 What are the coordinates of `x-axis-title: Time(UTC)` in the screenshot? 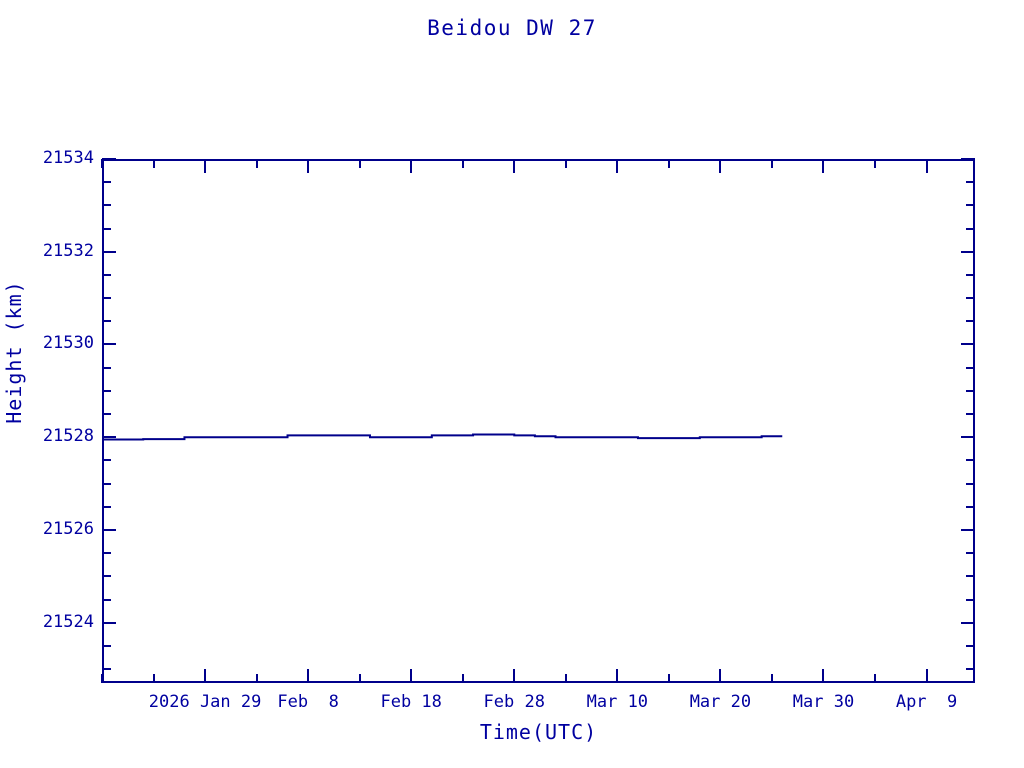 It's located at (538, 732).